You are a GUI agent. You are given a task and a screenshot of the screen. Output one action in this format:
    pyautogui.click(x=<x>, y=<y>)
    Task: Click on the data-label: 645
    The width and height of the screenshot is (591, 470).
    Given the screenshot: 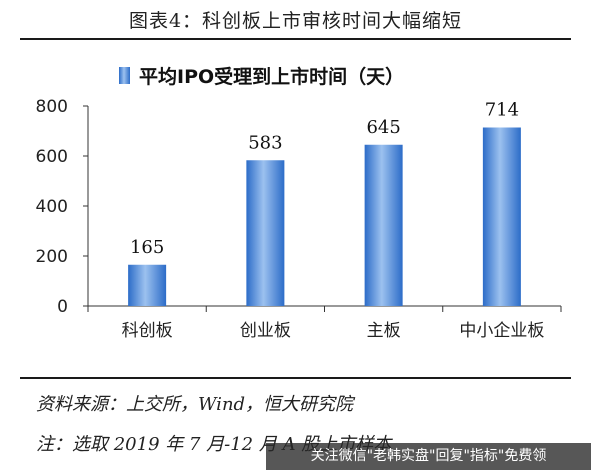 What is the action you would take?
    pyautogui.click(x=383, y=127)
    